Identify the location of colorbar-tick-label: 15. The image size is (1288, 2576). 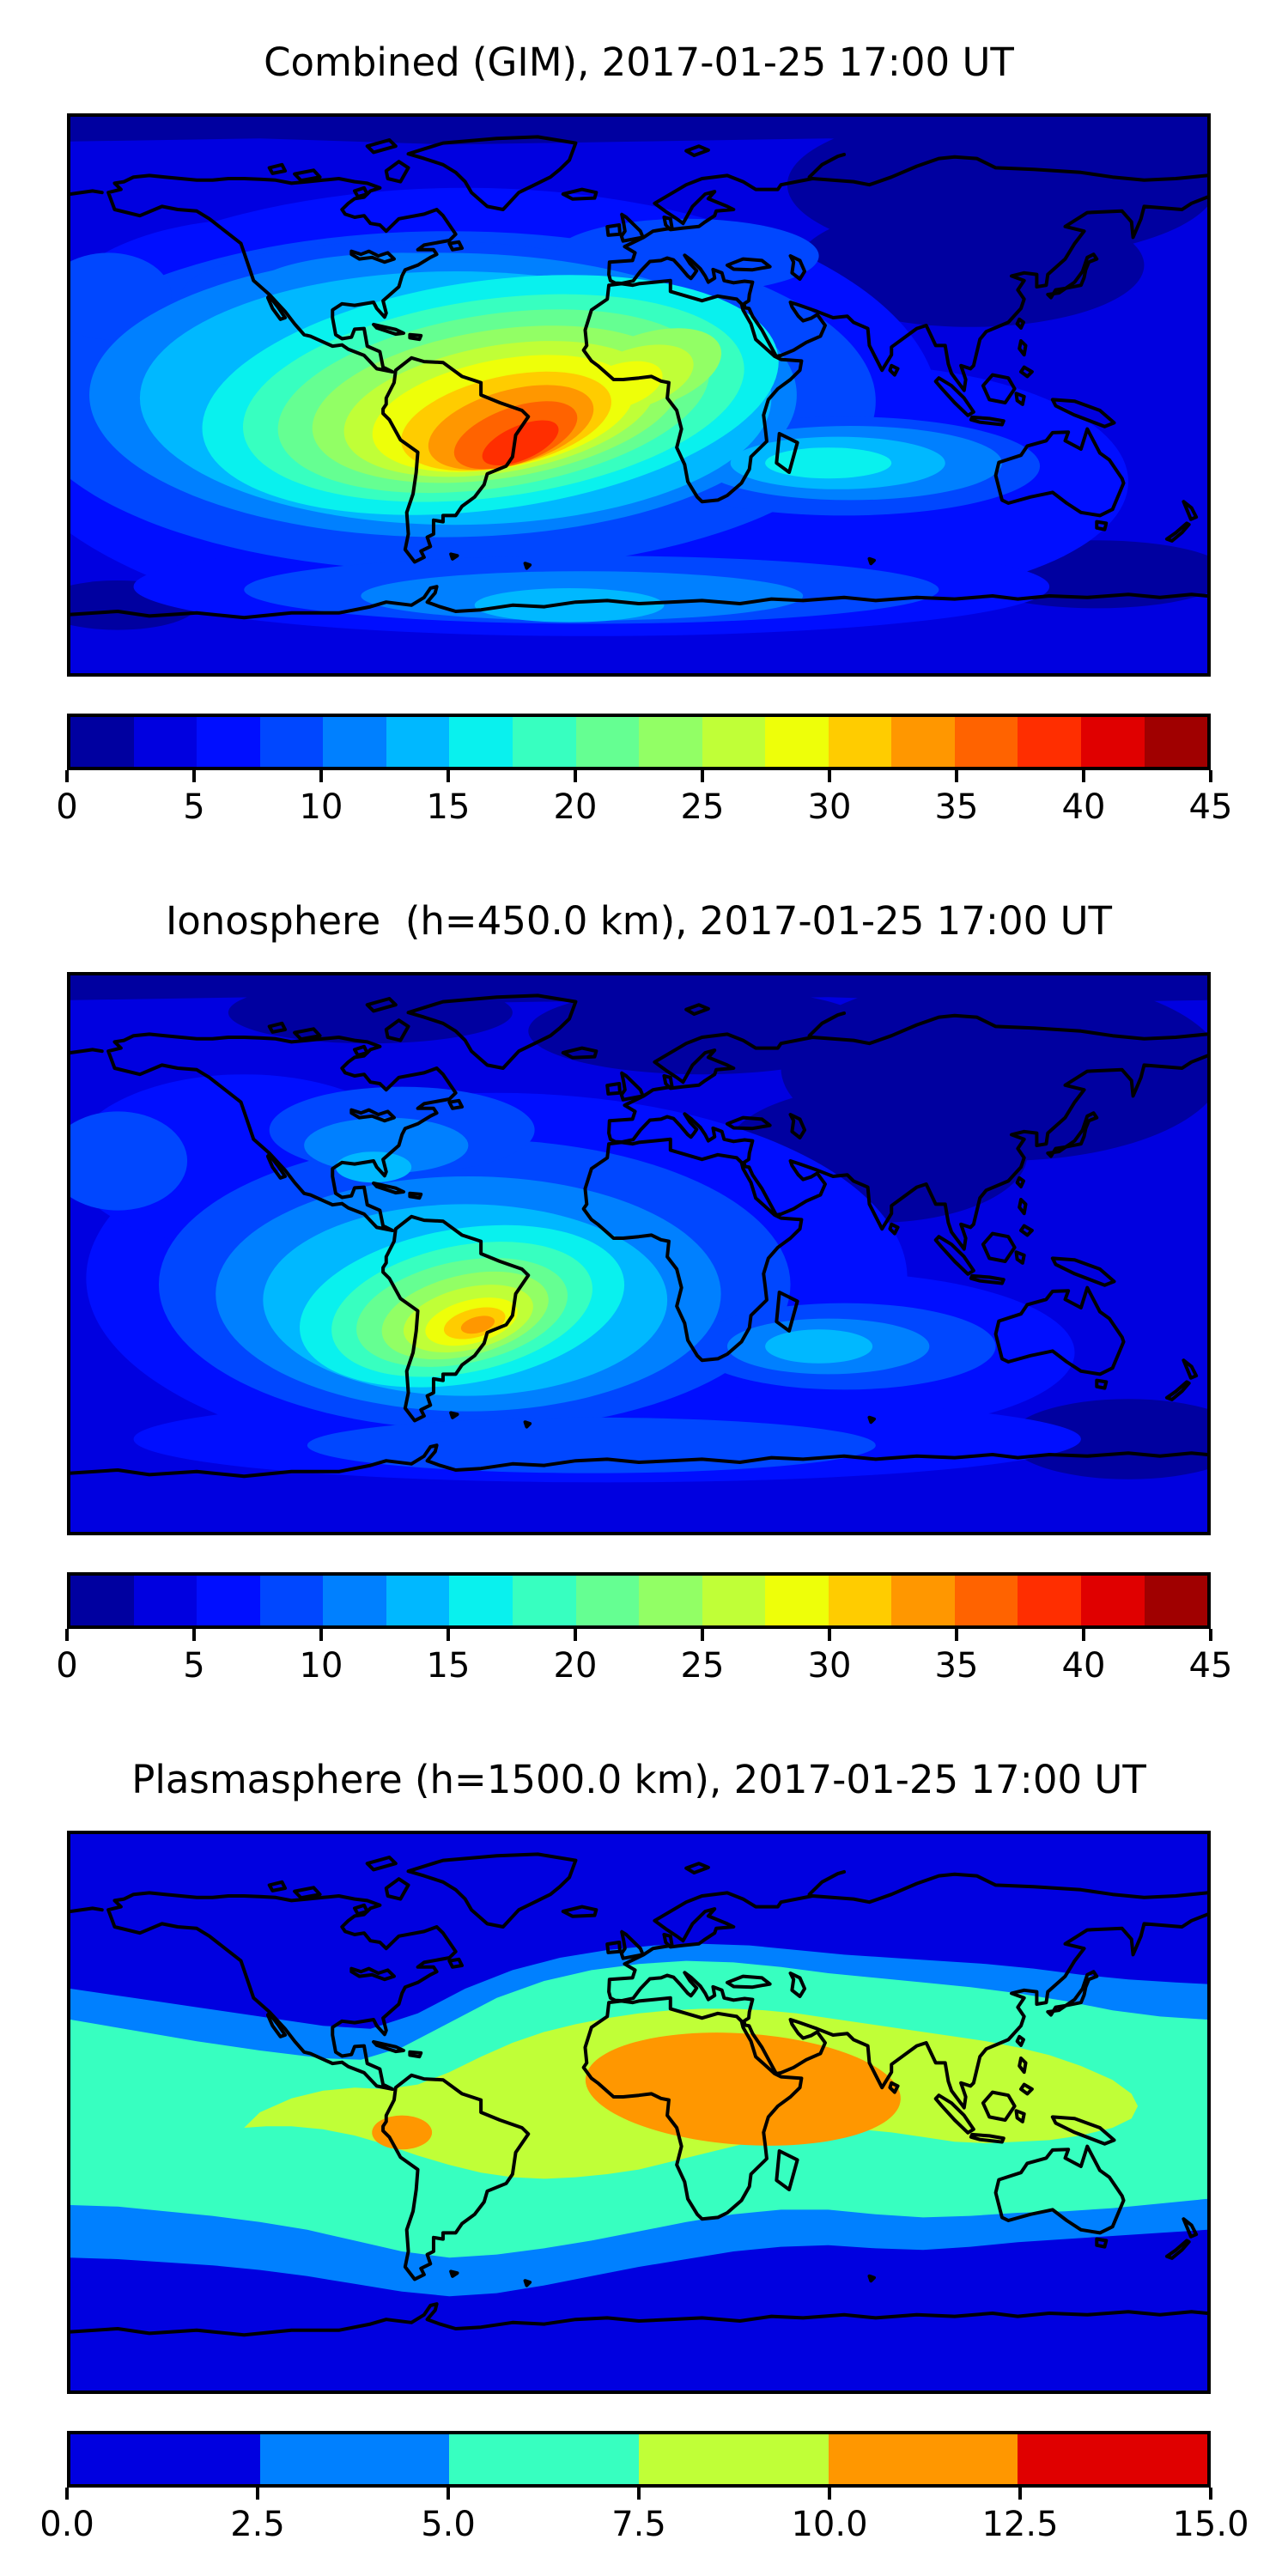
(448, 807).